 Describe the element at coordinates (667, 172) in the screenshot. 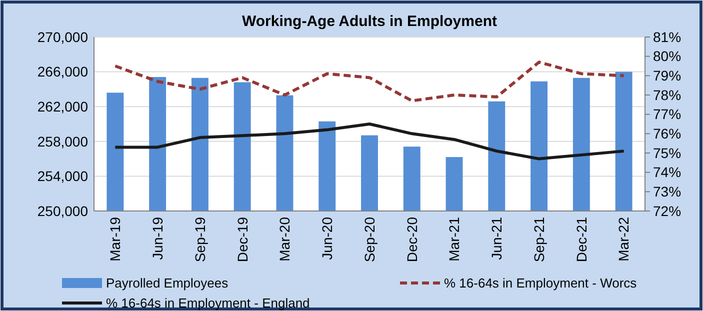

I see `y2-tick-label: 74%` at that location.